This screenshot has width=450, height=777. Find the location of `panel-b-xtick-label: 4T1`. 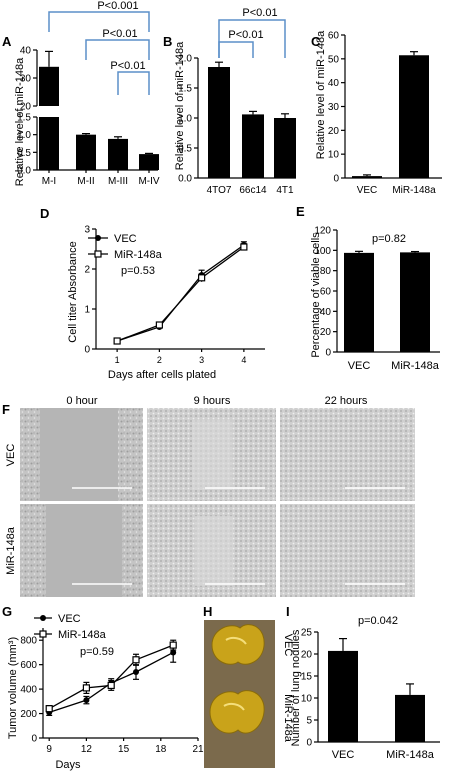

panel-b-xtick-label: 4T1 is located at coordinates (285, 190).